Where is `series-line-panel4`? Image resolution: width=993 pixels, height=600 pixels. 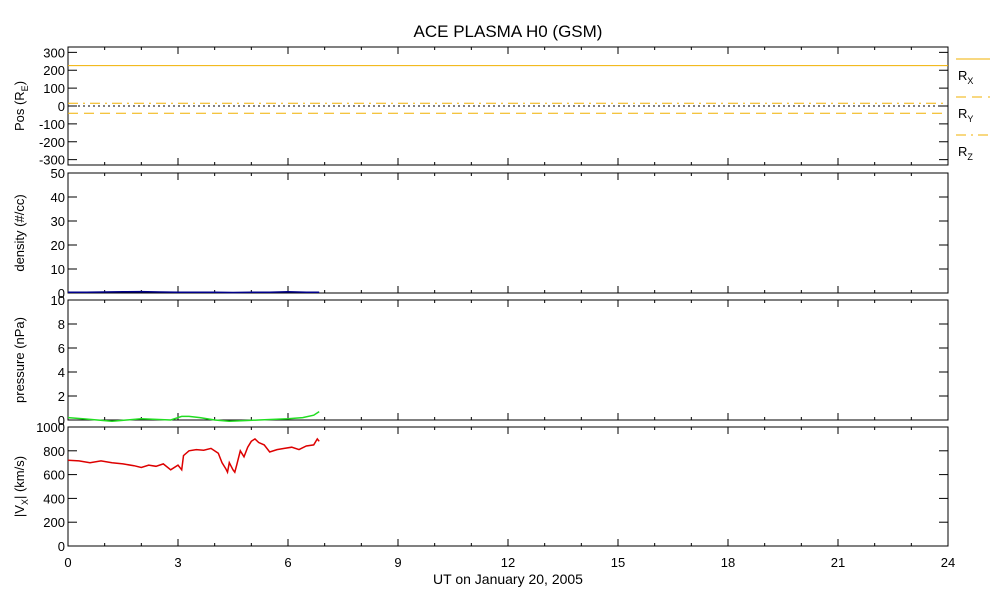
series-line-panel4 is located at coordinates (193, 456).